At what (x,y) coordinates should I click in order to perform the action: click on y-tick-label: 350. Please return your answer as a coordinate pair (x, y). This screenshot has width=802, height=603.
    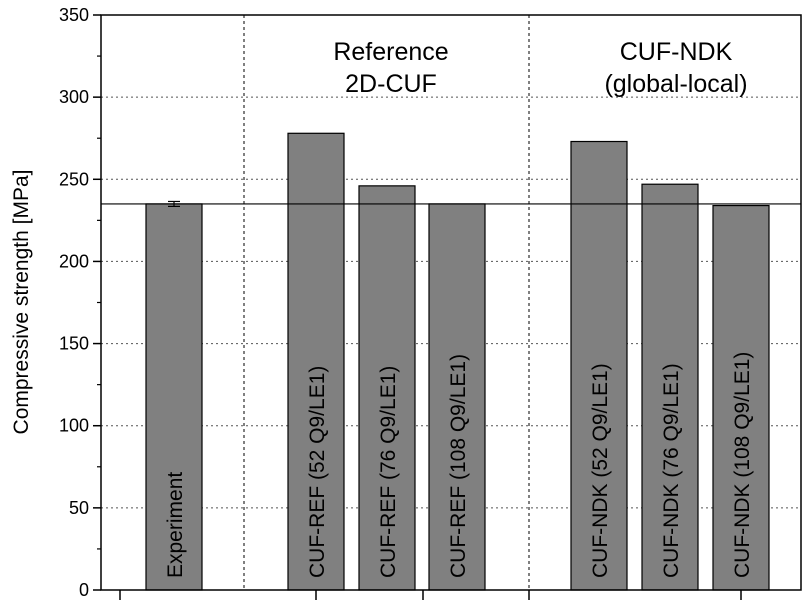
    Looking at the image, I should click on (74, 15).